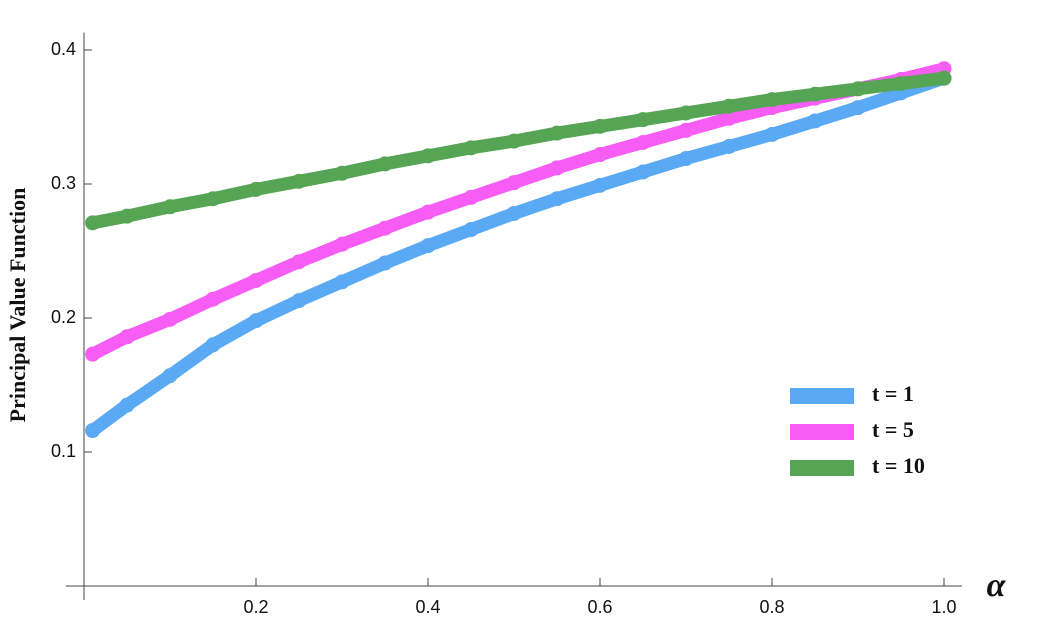 The height and width of the screenshot is (628, 1038). What do you see at coordinates (599, 607) in the screenshot?
I see `x-tick-label: 0.6` at bounding box center [599, 607].